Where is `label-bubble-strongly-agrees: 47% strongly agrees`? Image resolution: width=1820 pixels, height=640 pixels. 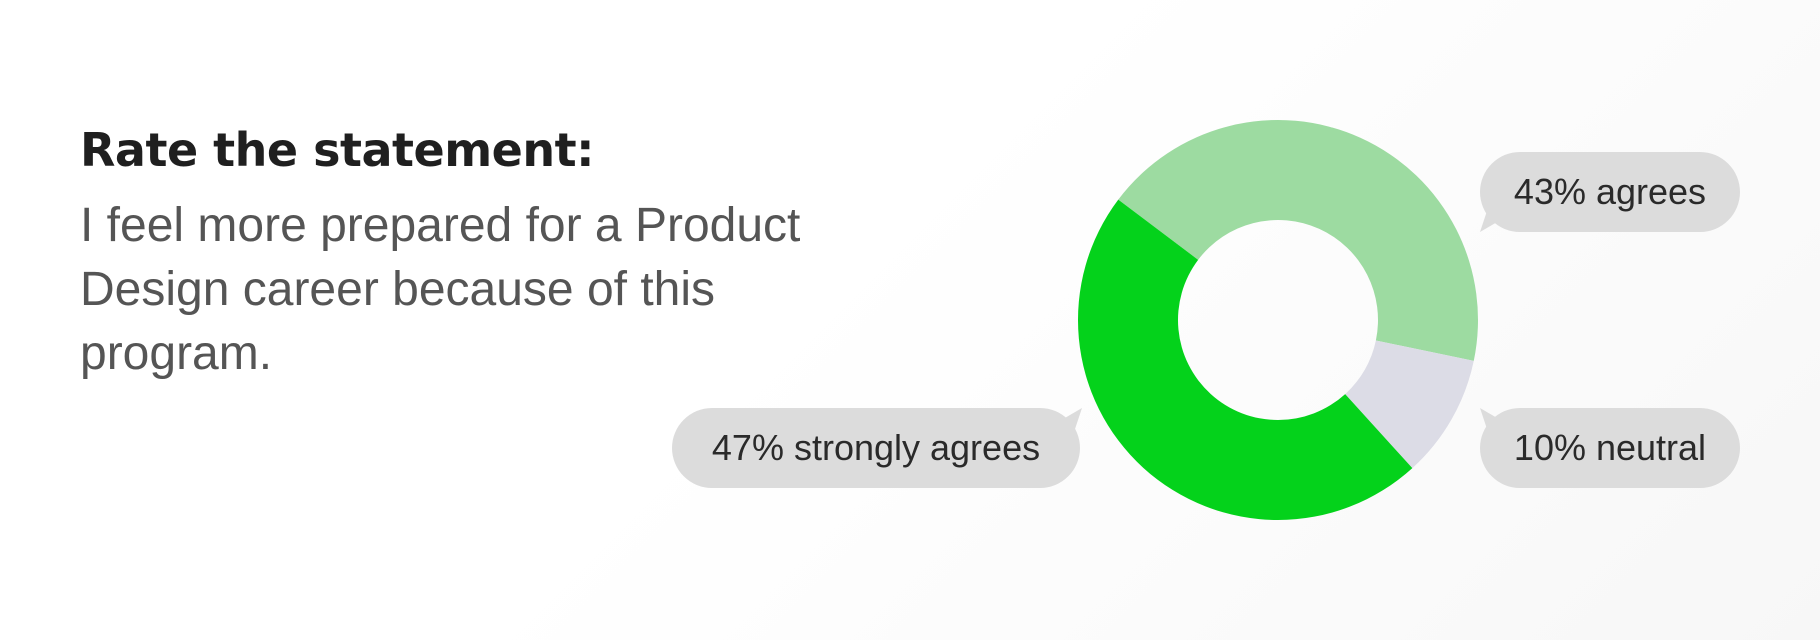 label-bubble-strongly-agrees: 47% strongly agrees is located at coordinates (876, 448).